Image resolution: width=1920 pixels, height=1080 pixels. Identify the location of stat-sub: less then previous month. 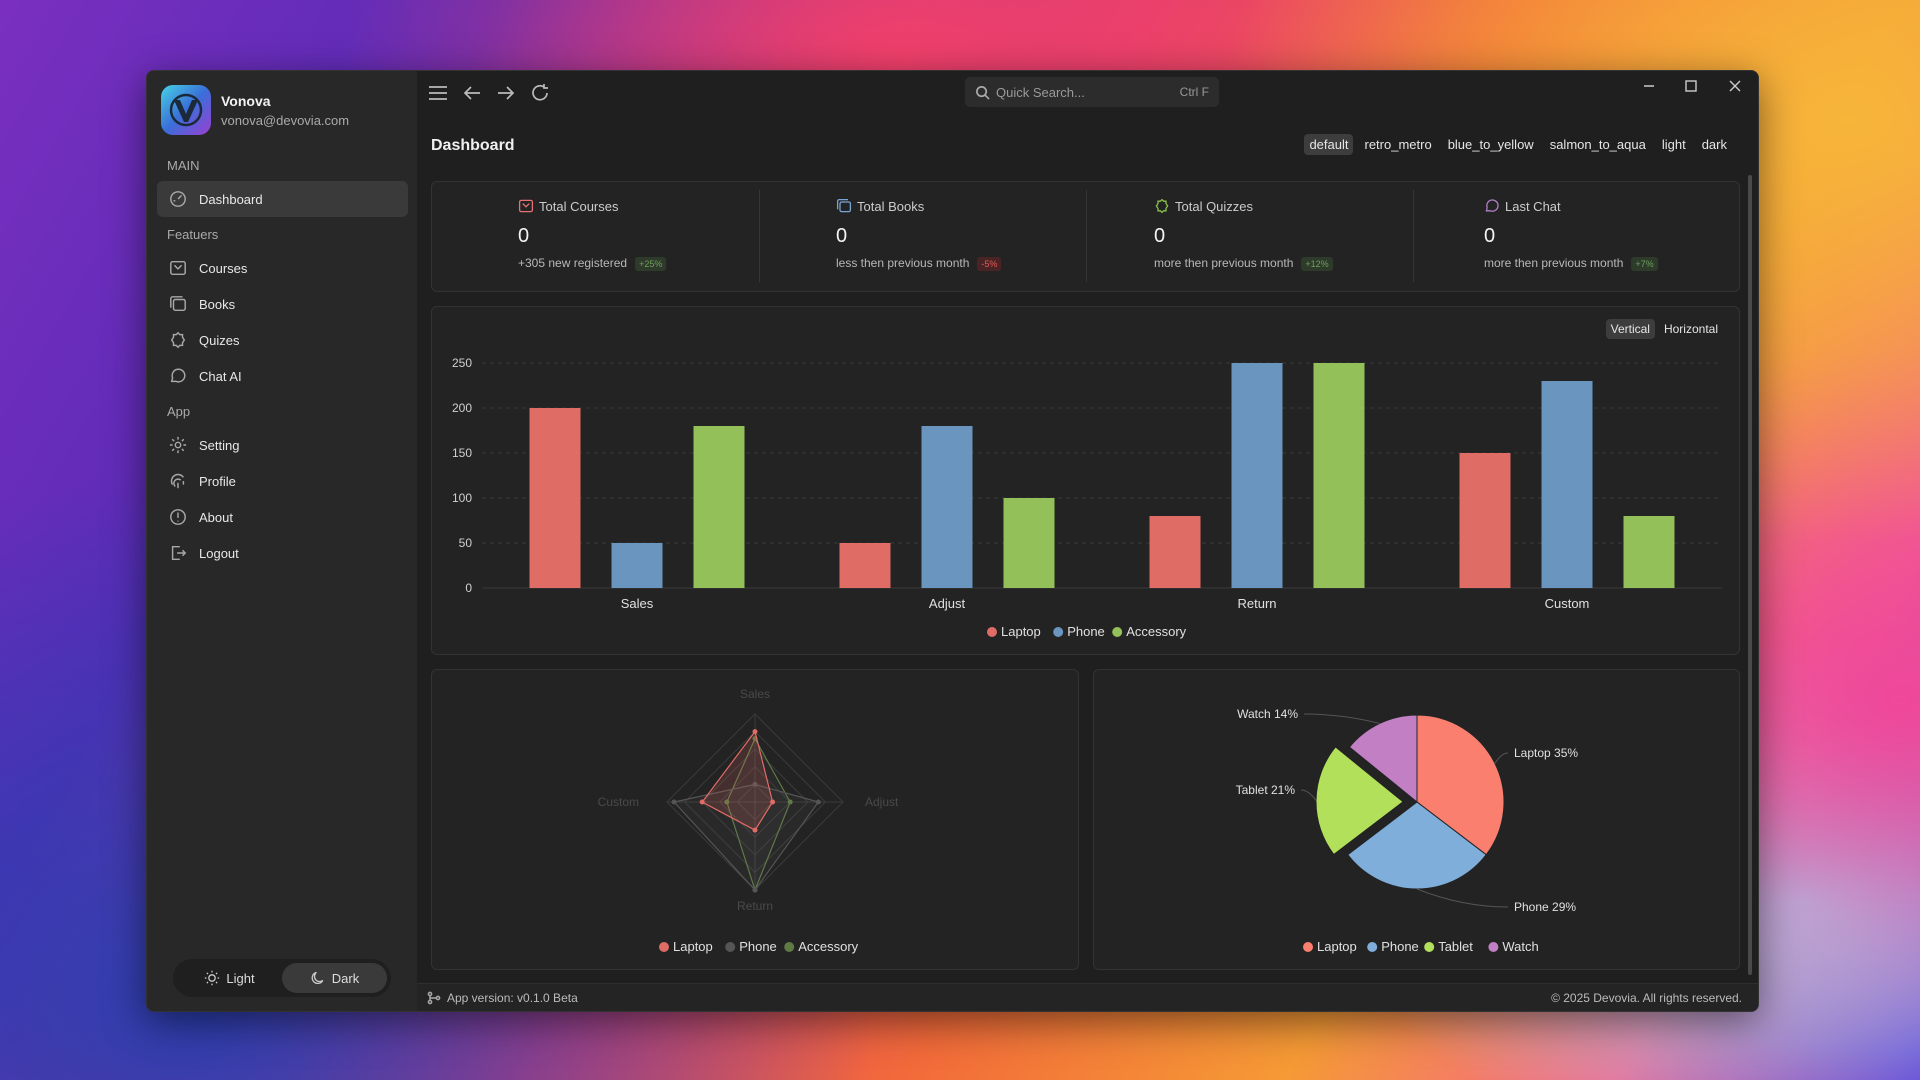
(903, 263).